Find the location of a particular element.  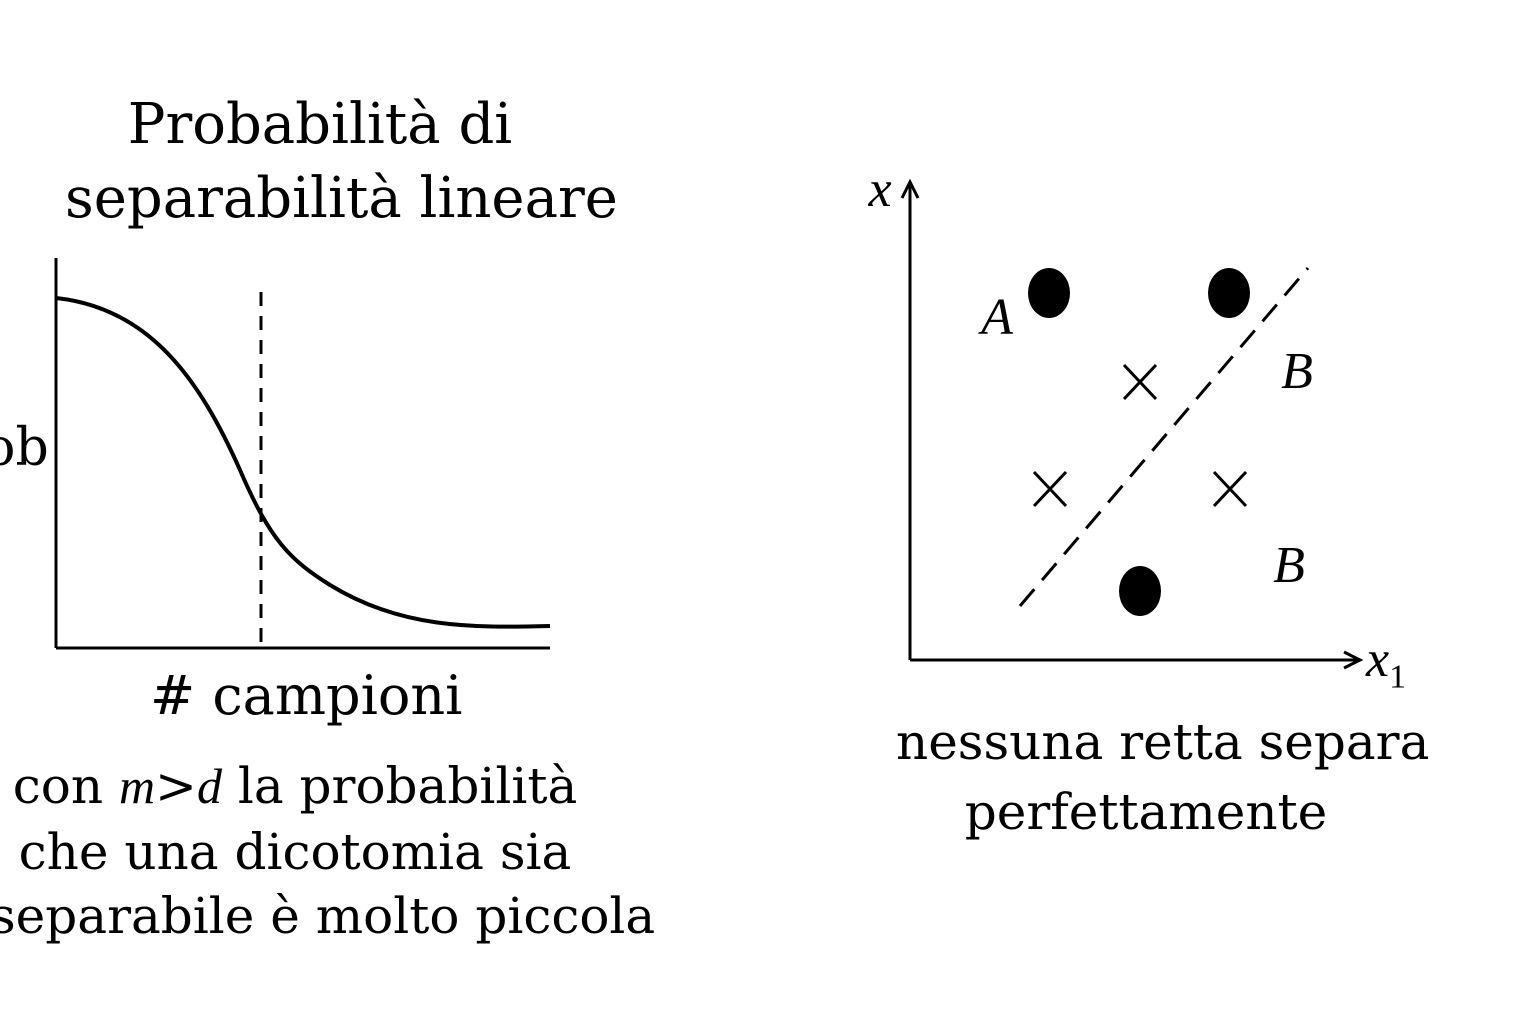

caption-math-op: > is located at coordinates (176, 786).